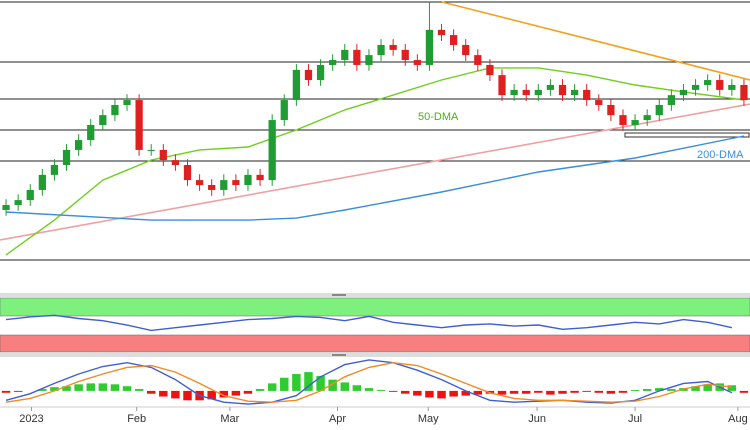 The width and height of the screenshot is (750, 430). Describe the element at coordinates (383, 416) in the screenshot. I see `x-axis-labels: 2023 Feb Mar Apr May Jun Jul Aug` at that location.